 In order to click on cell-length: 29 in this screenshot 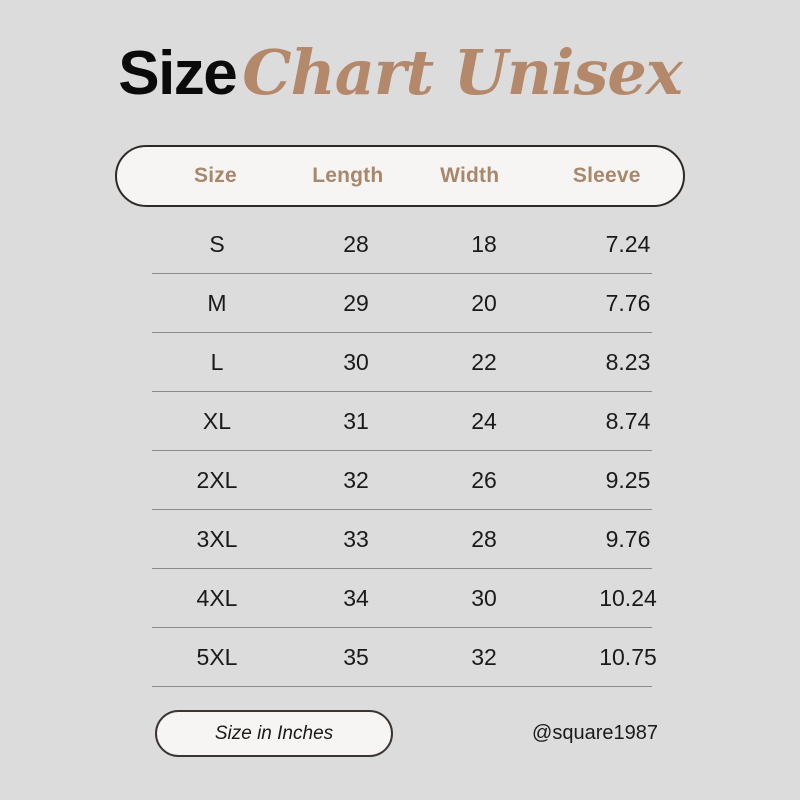, I will do `click(356, 303)`.